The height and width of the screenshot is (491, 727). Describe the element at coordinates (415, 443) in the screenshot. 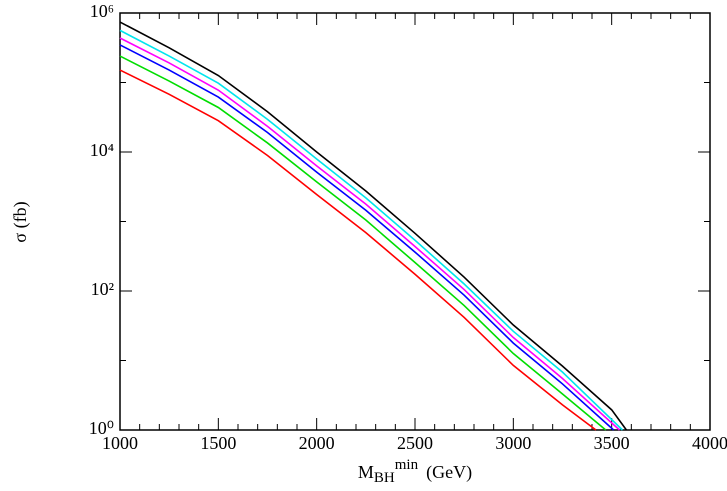

I see `x-tick-label: 2500` at that location.